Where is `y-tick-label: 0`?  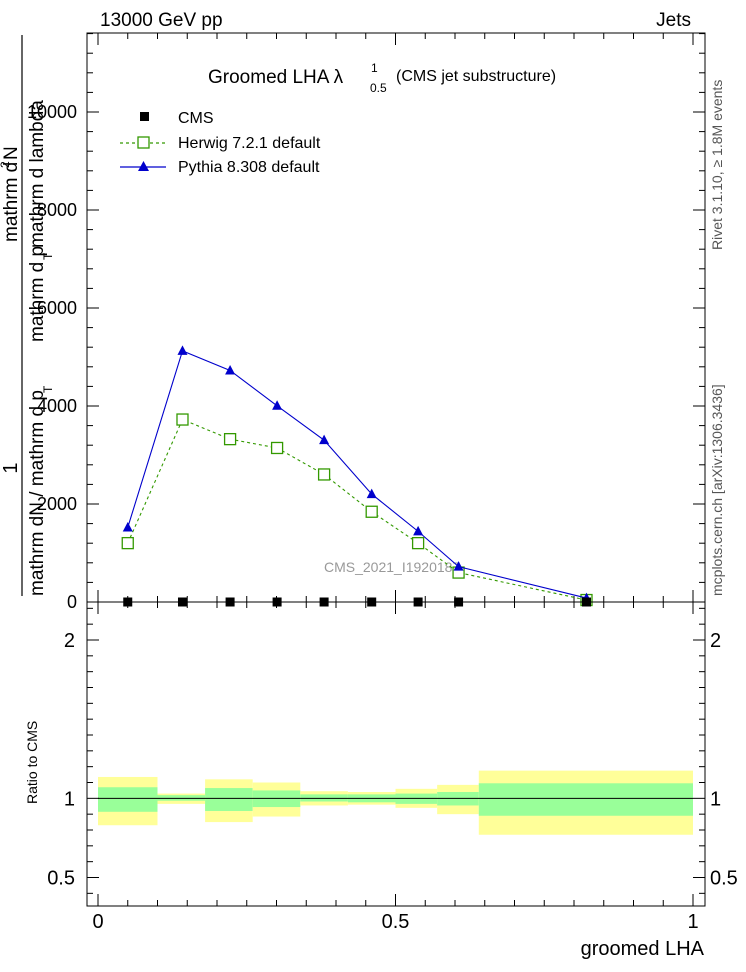 y-tick-label: 0 is located at coordinates (72, 602).